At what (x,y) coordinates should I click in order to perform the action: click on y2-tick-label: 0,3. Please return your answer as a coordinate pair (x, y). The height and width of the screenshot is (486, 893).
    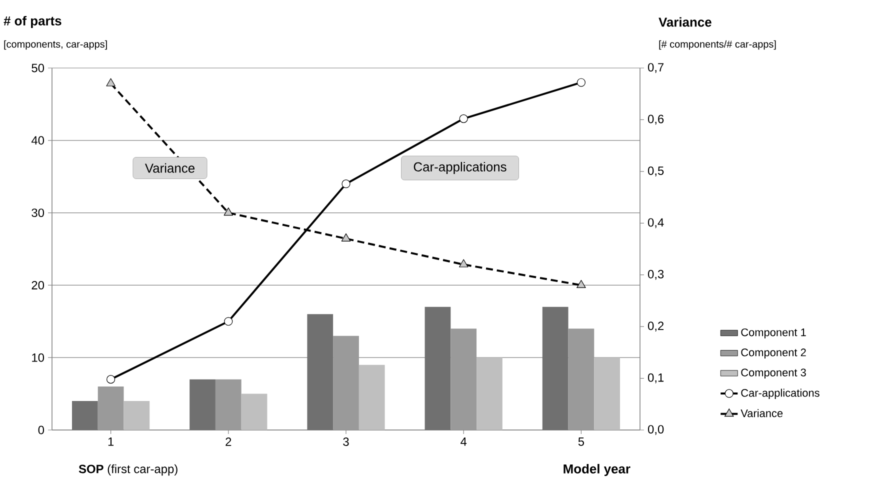
    Looking at the image, I should click on (656, 275).